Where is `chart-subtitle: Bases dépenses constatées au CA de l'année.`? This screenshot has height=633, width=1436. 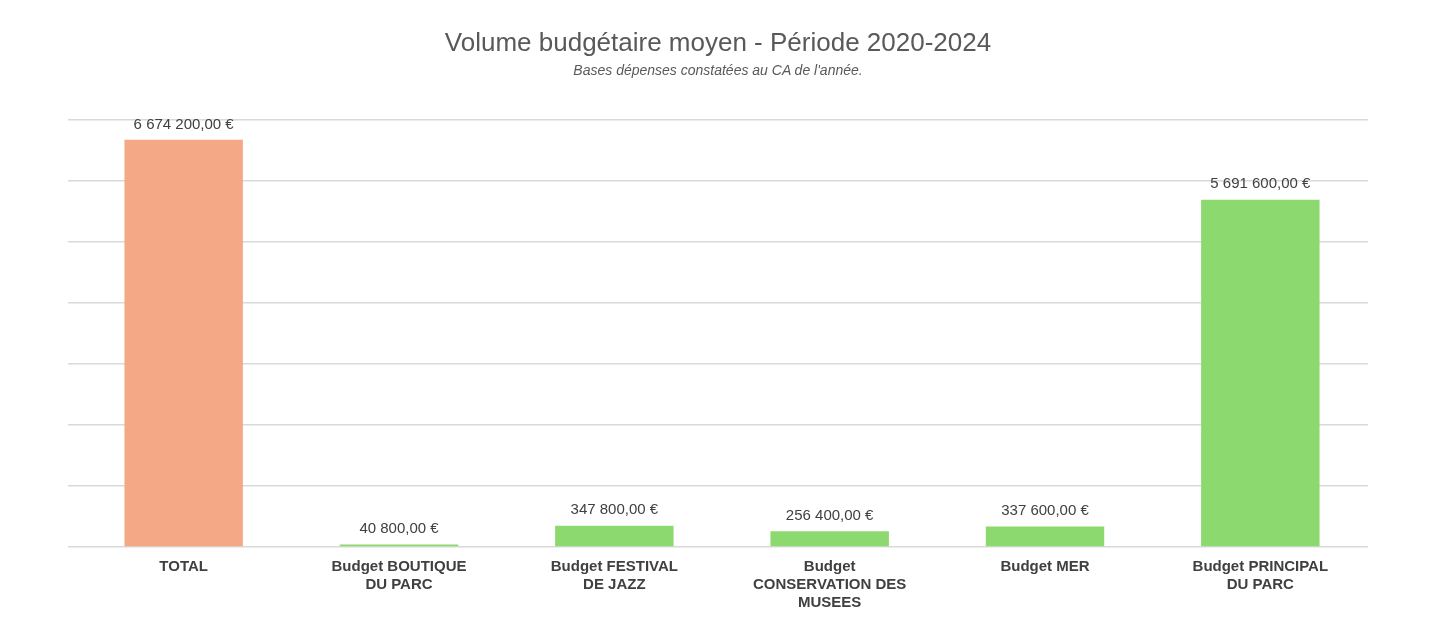 chart-subtitle: Bases dépenses constatées au CA de l'année. is located at coordinates (718, 70).